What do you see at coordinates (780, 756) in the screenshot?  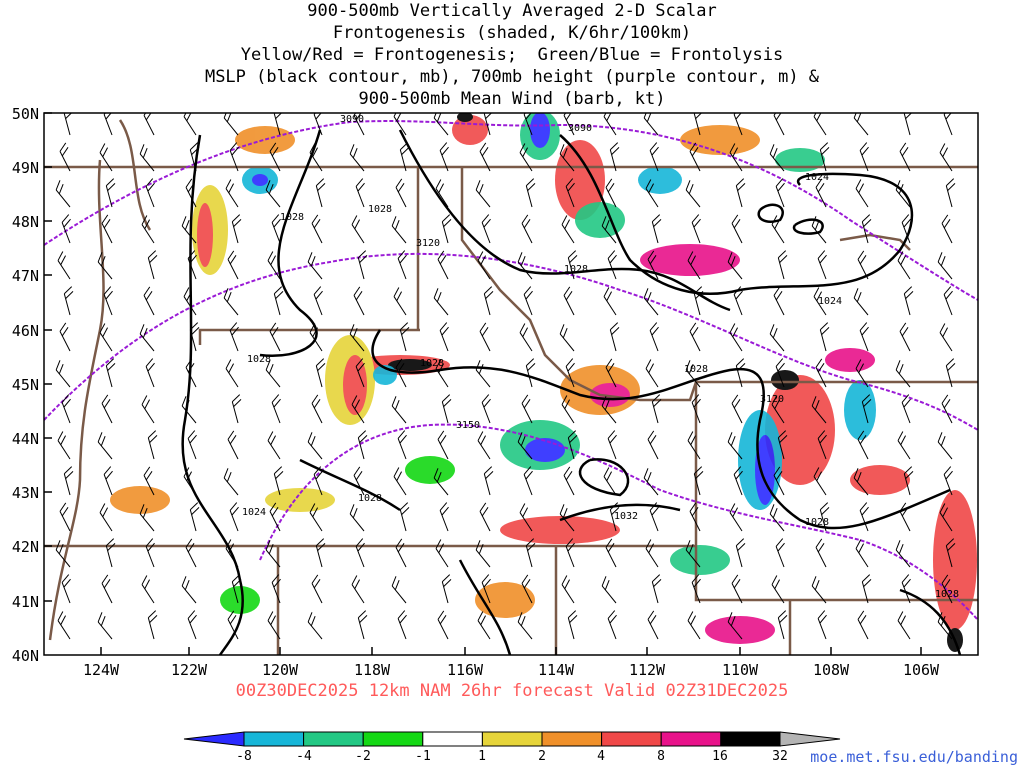 I see `colorbar-label: 32` at bounding box center [780, 756].